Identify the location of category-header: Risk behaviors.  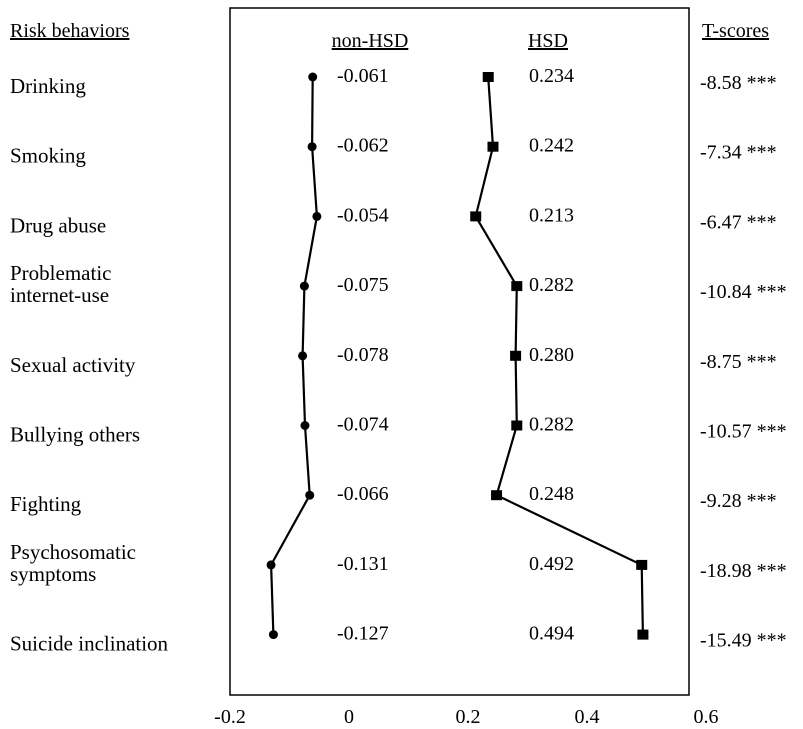
(70, 31).